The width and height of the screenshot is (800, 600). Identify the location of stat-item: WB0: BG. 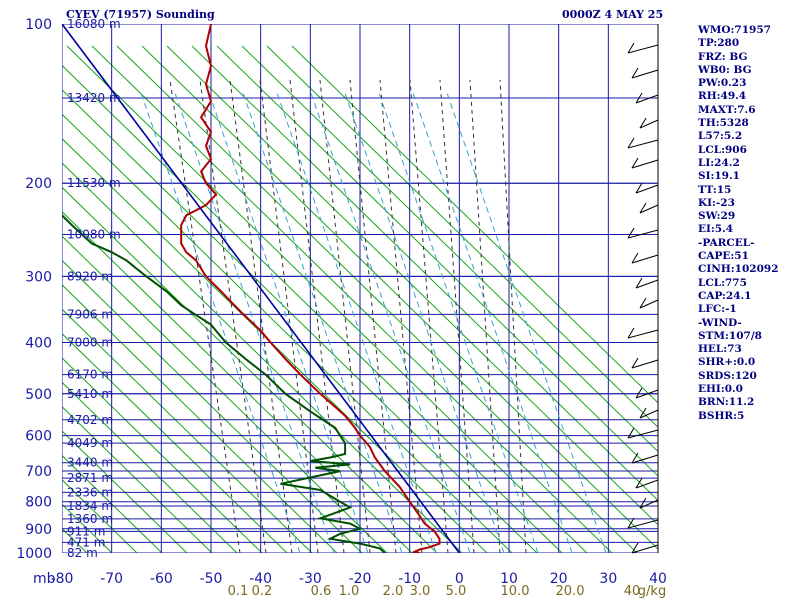
(725, 69).